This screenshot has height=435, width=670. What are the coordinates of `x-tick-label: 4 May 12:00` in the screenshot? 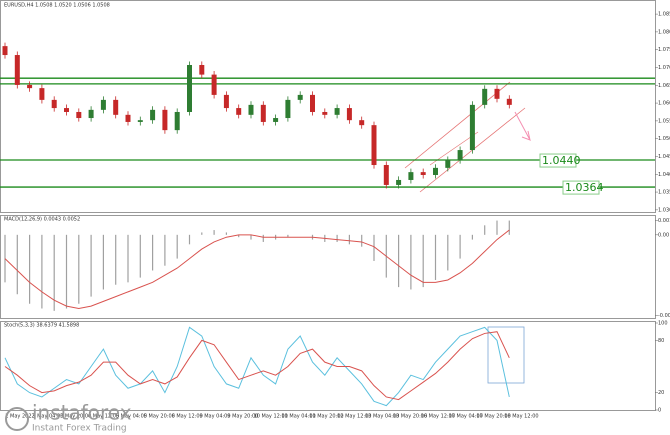 It's located at (103, 417).